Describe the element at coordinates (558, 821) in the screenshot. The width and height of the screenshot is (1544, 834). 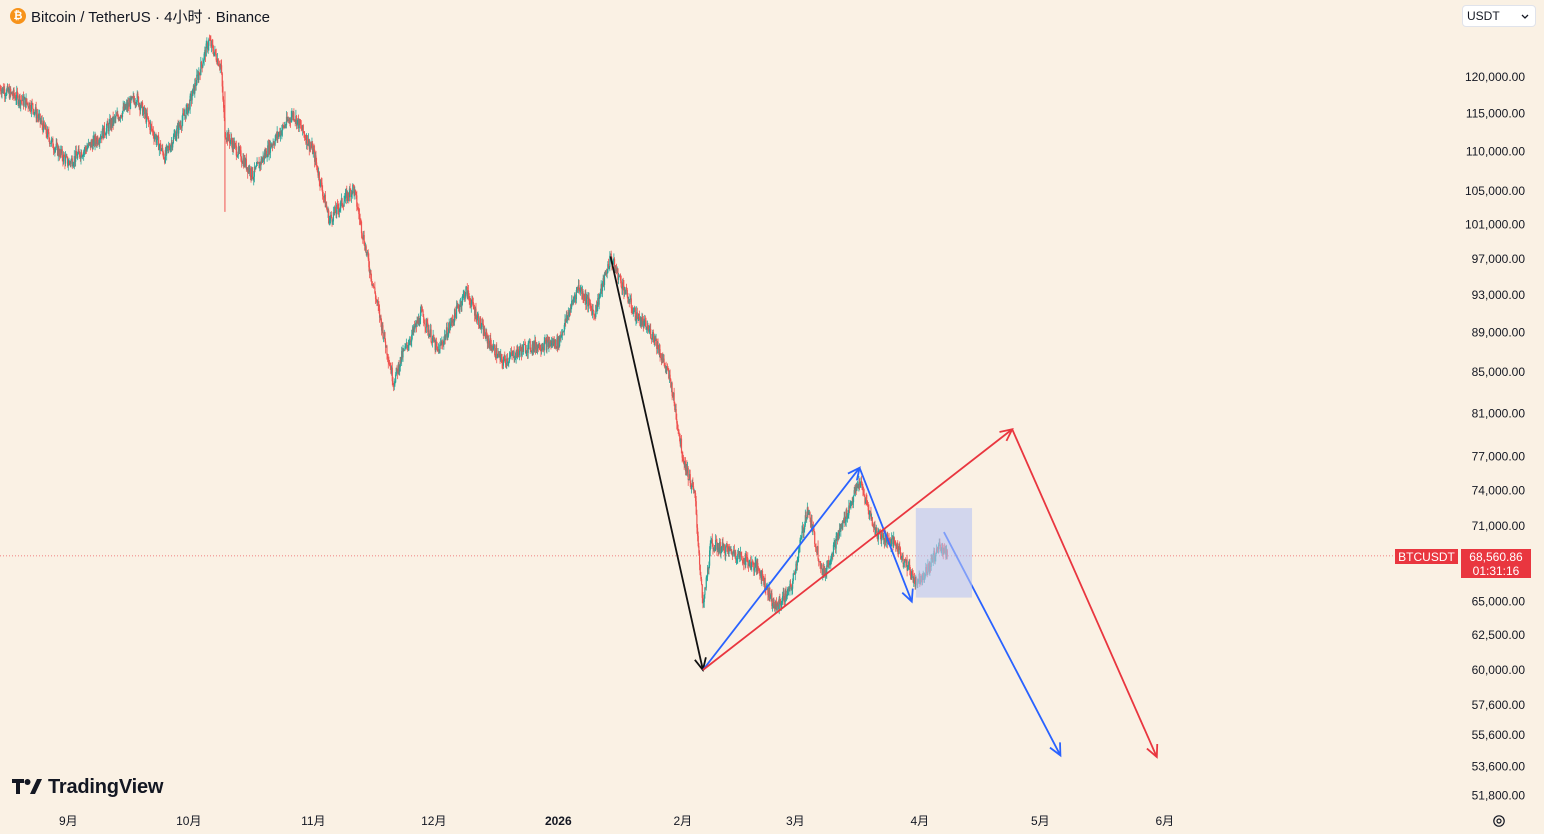
I see `time-tick-label: 2026` at that location.